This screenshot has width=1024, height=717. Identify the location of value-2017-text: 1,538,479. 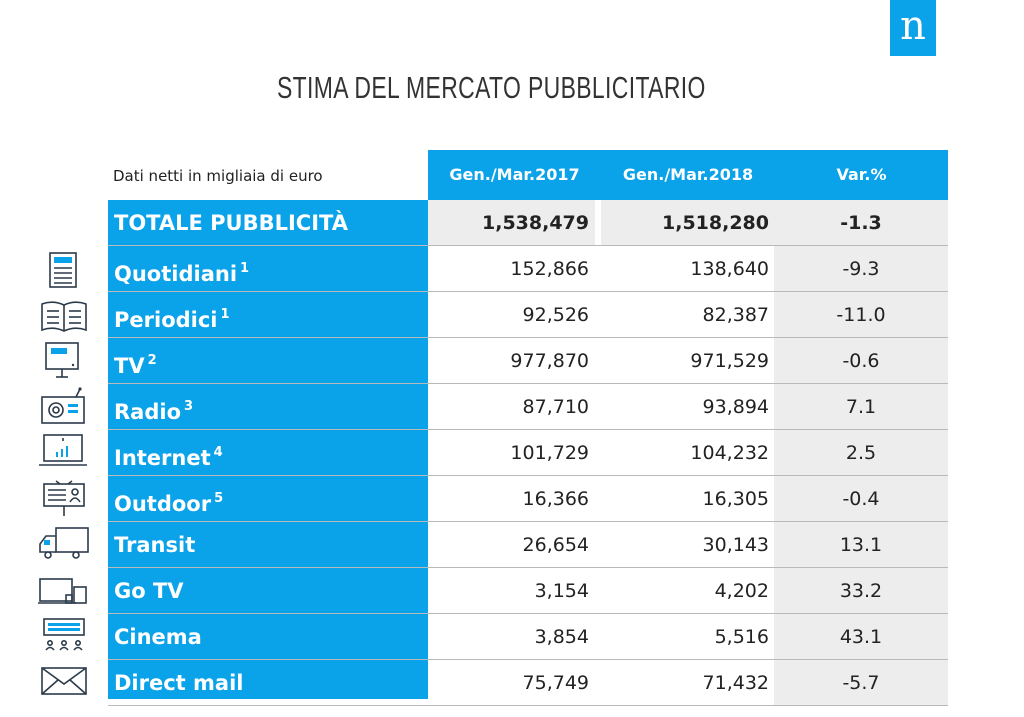
(535, 223).